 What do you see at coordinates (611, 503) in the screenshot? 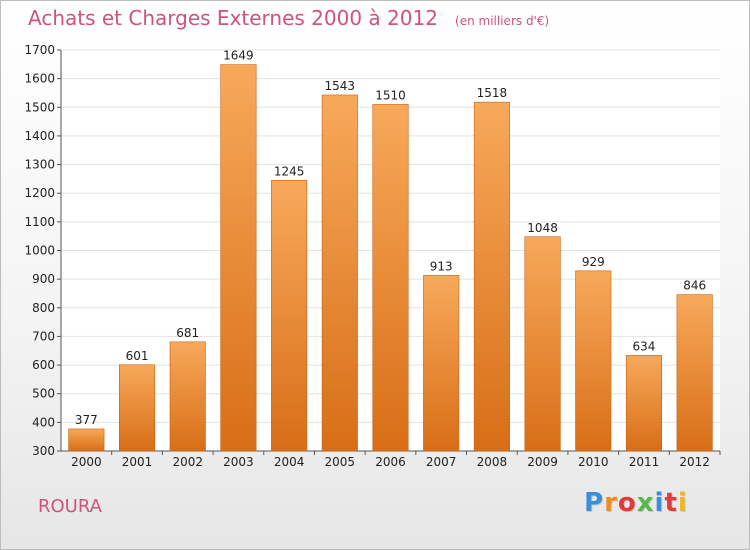
I see `logo-letter: r` at bounding box center [611, 503].